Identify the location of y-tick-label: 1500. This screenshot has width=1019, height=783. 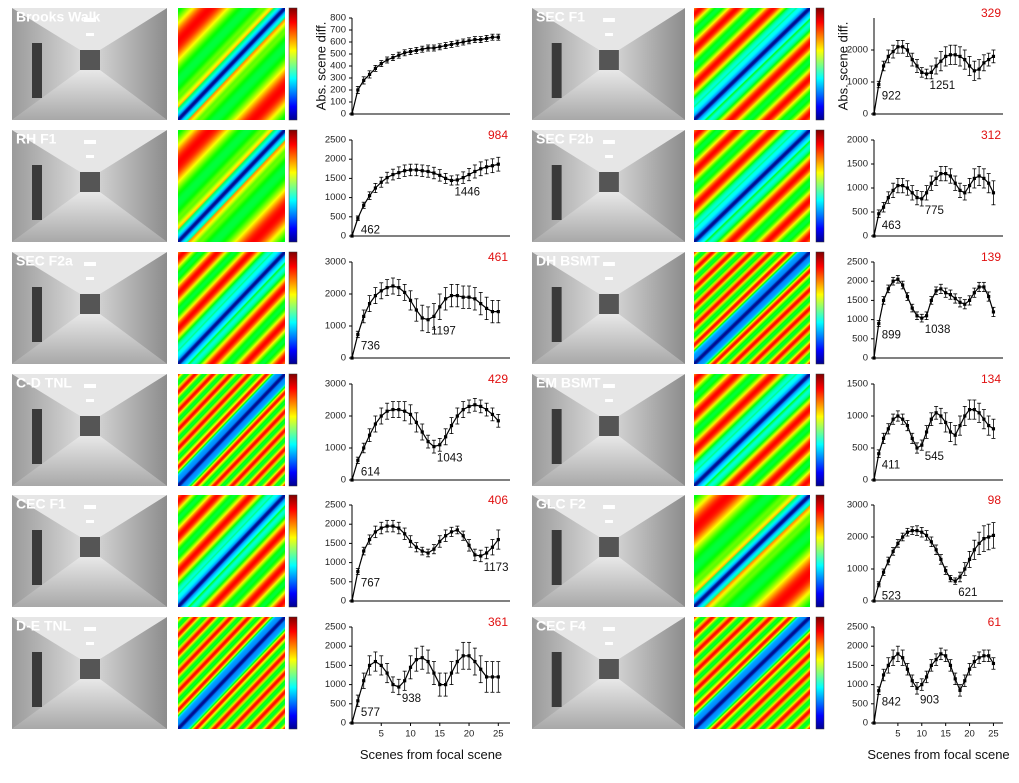
(857, 300).